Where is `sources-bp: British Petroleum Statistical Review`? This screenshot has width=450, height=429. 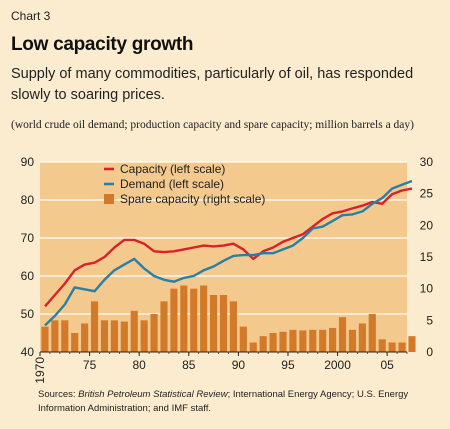 sources-bp: British Petroleum Statistical Review is located at coordinates (152, 394).